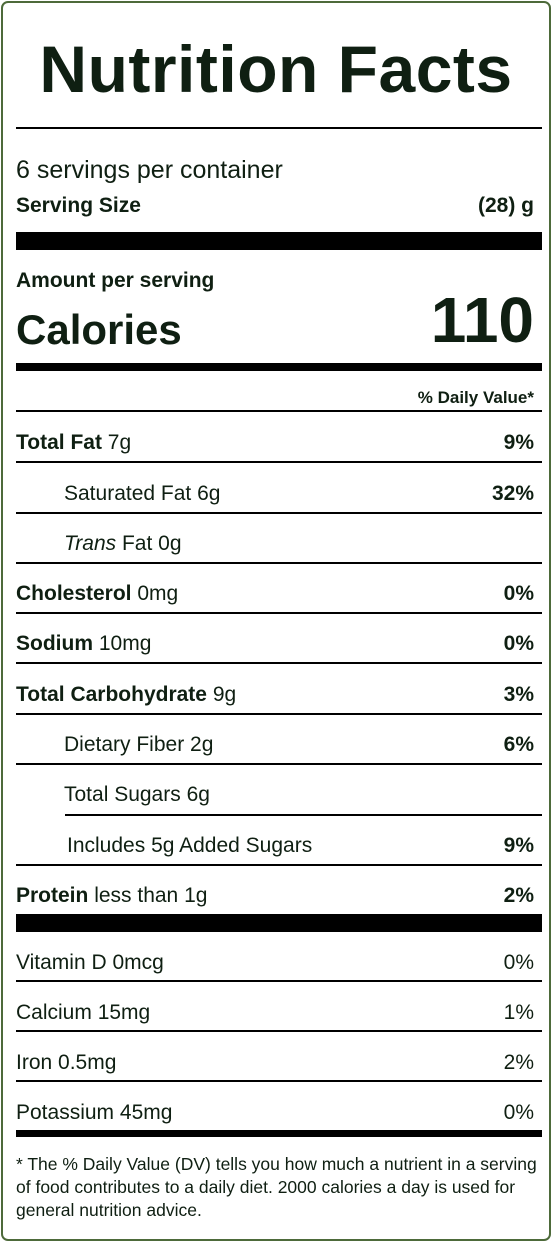  What do you see at coordinates (246, 845) in the screenshot?
I see `added-sugars-suffix: Added Sugars` at bounding box center [246, 845].